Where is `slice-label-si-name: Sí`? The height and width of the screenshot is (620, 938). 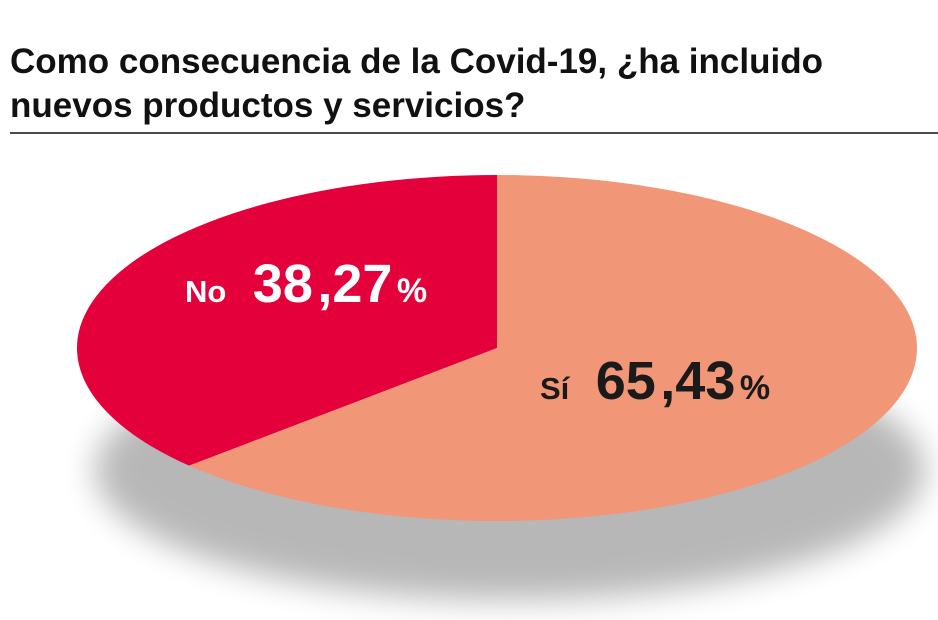 slice-label-si-name: Sí is located at coordinates (555, 388).